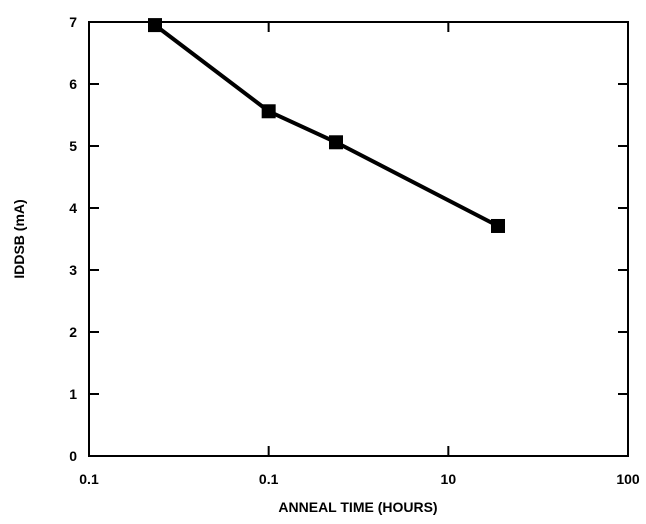 The image size is (646, 524). Describe the element at coordinates (73, 84) in the screenshot. I see `y-tick-label: 6` at that location.